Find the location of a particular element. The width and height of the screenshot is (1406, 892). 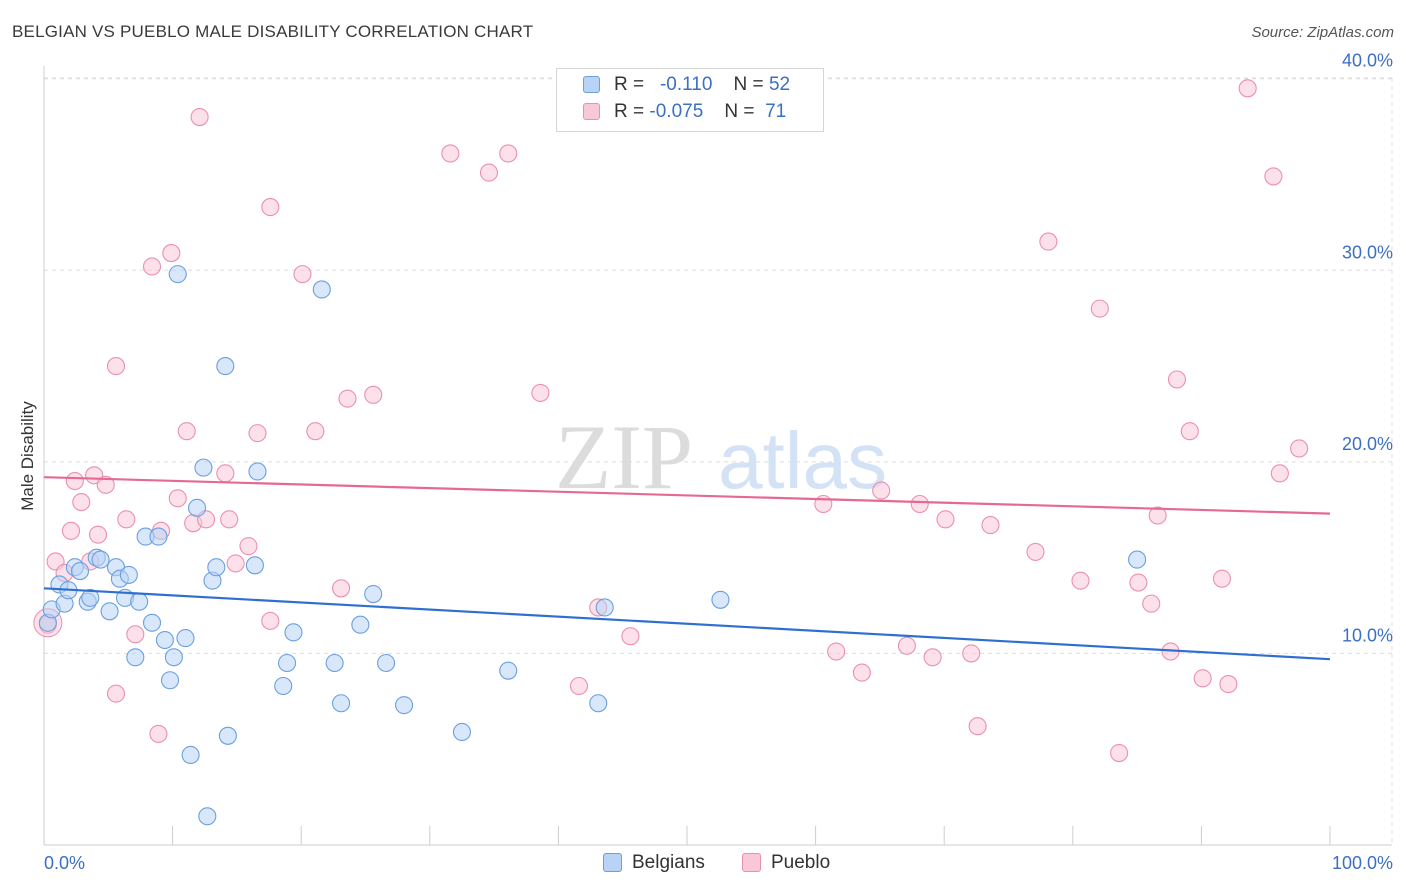

y-axis-label: Male Disability is located at coordinates (27, 456).